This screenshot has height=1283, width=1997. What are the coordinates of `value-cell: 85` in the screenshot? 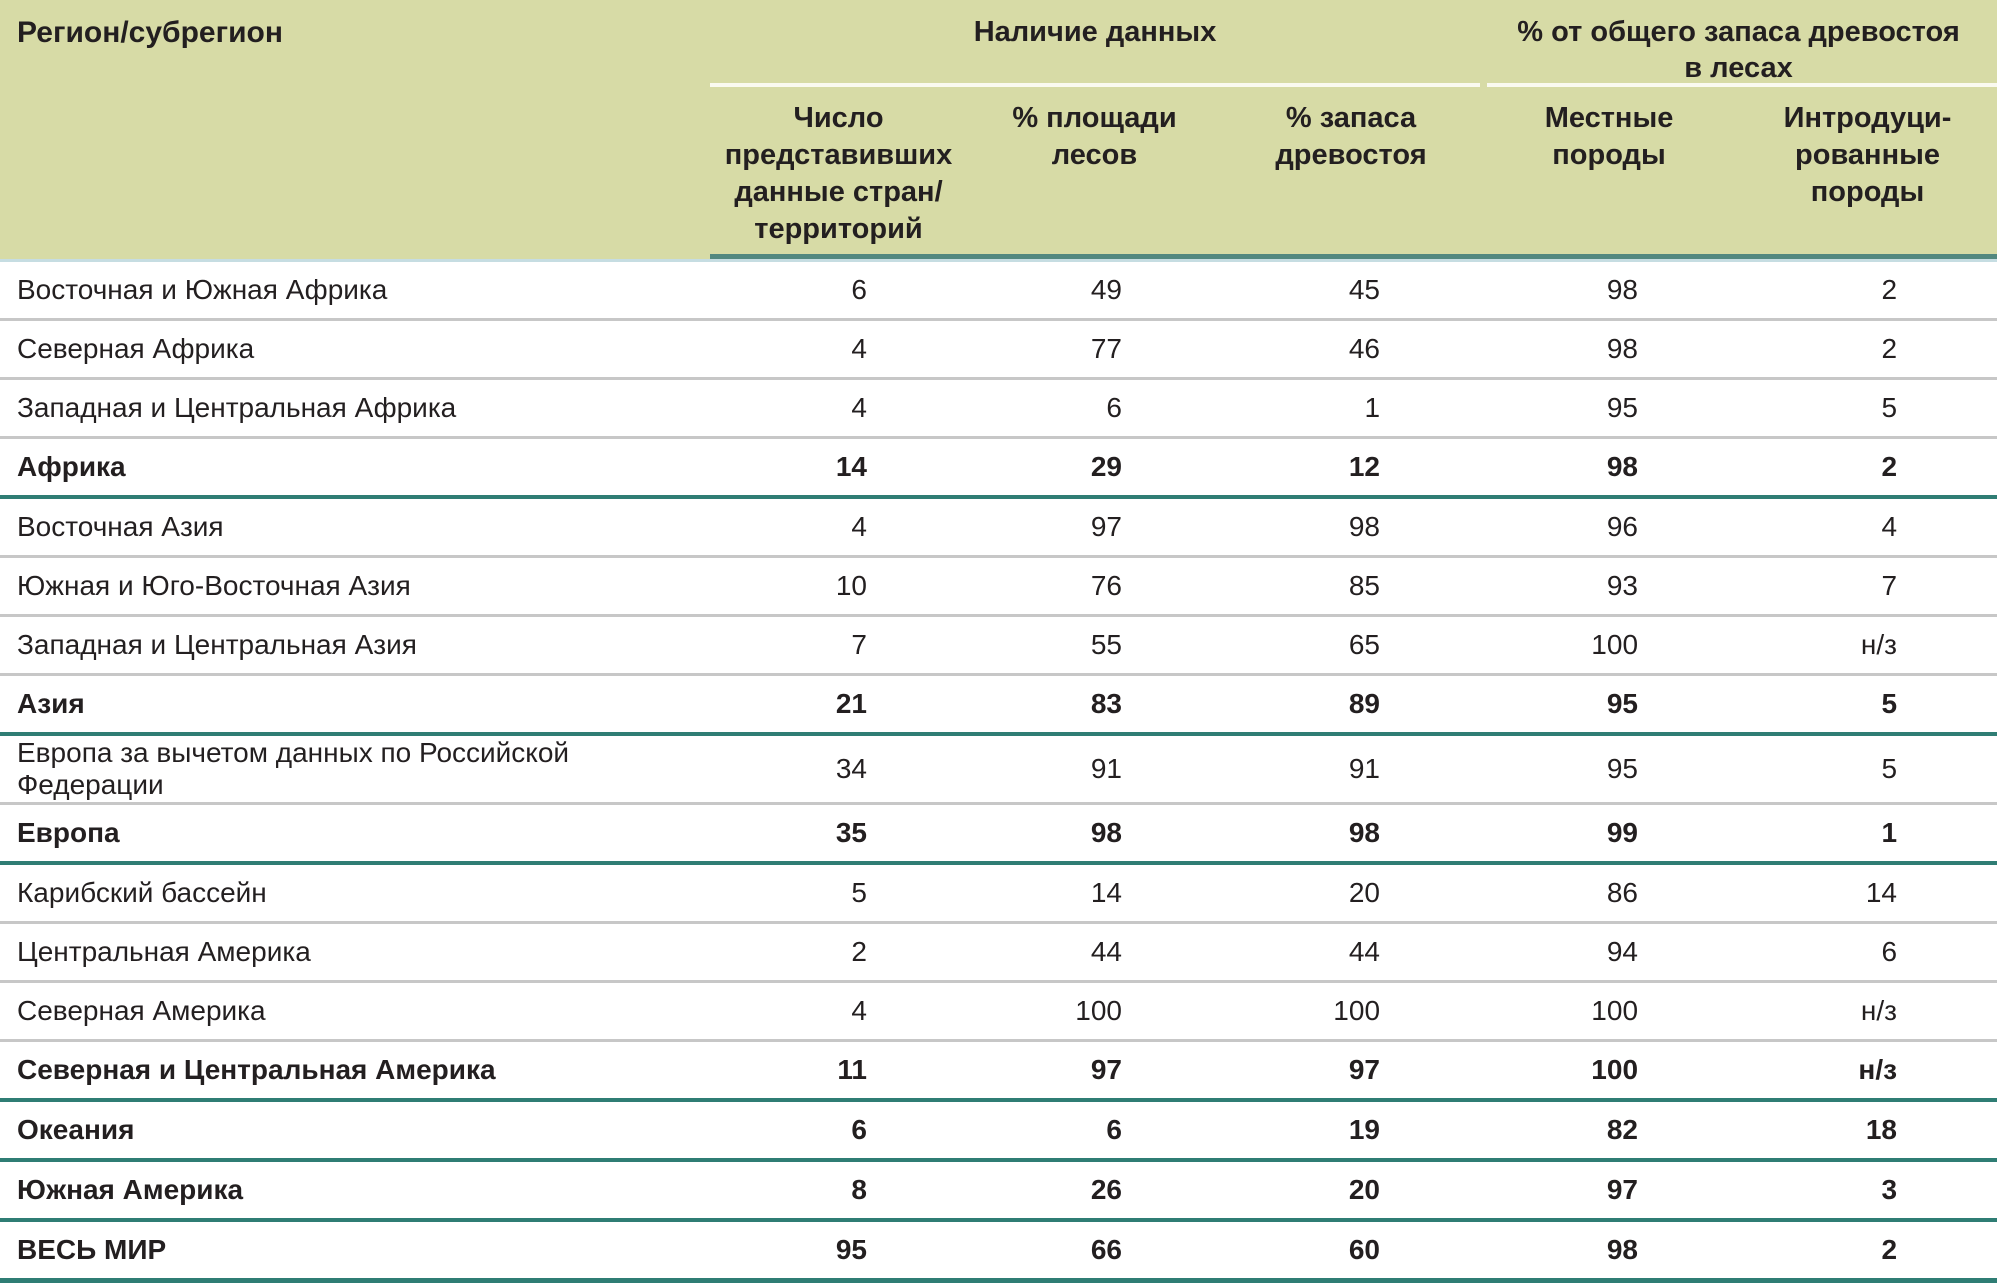 It's located at (1351, 587).